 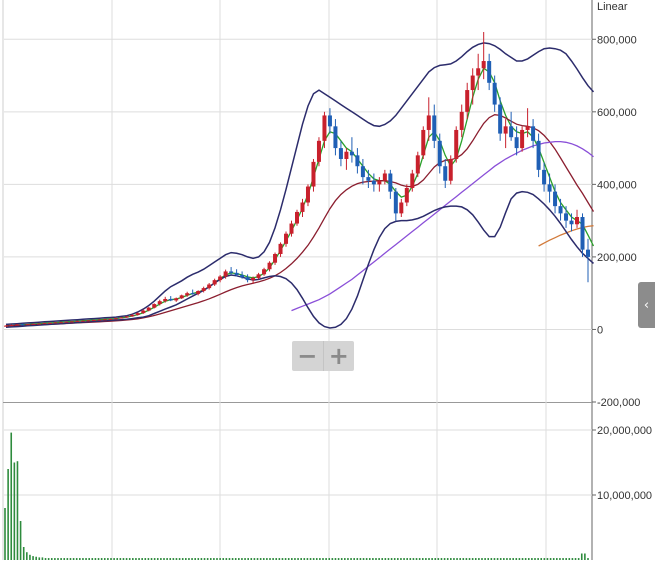 I want to click on zoom-in-button: +, so click(x=338, y=356).